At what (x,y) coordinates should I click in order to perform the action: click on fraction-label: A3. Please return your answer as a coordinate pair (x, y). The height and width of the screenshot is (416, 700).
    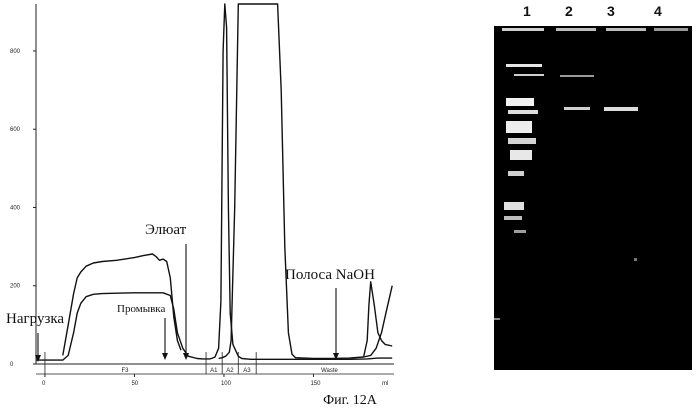
    Looking at the image, I should click on (247, 371).